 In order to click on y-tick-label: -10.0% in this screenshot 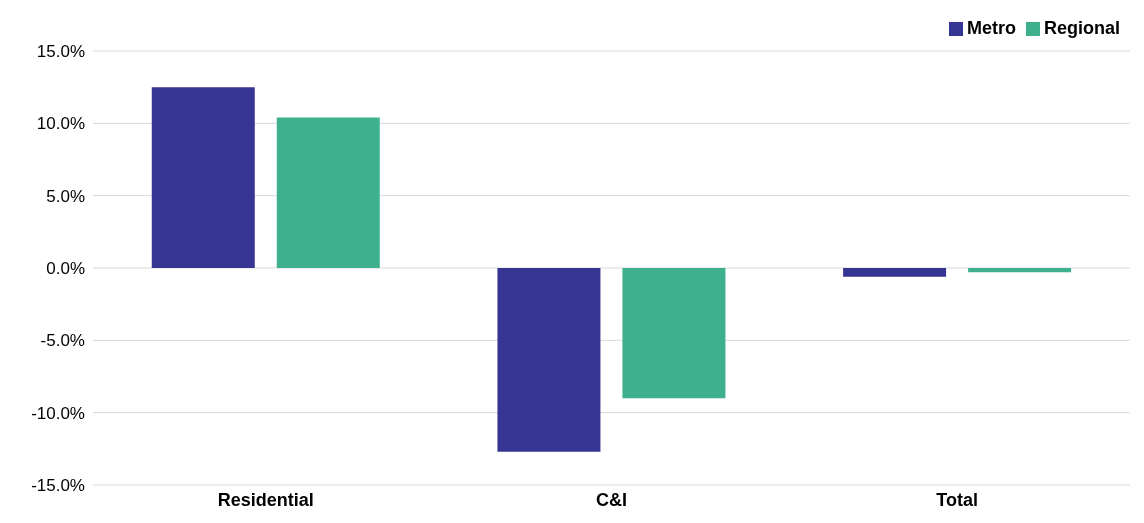, I will do `click(58, 413)`.